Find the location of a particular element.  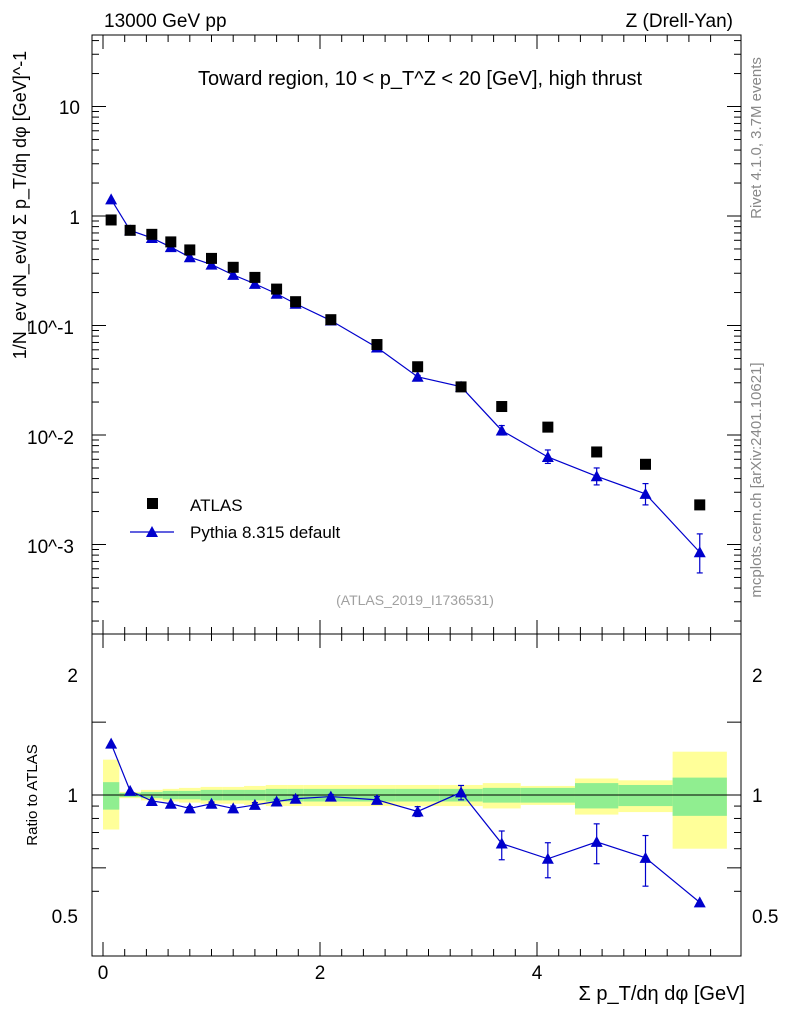

analysis-id-label: (ATLAS_2019_I1736531) is located at coordinates (415, 600).